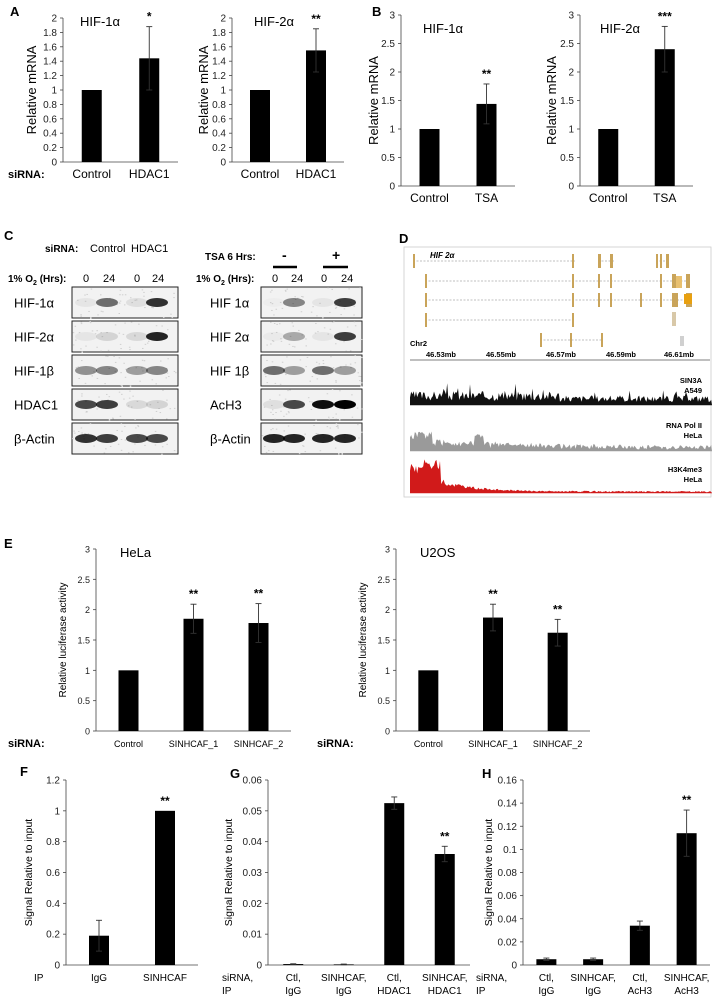  I want to click on category-label: IgG, so click(293, 991).